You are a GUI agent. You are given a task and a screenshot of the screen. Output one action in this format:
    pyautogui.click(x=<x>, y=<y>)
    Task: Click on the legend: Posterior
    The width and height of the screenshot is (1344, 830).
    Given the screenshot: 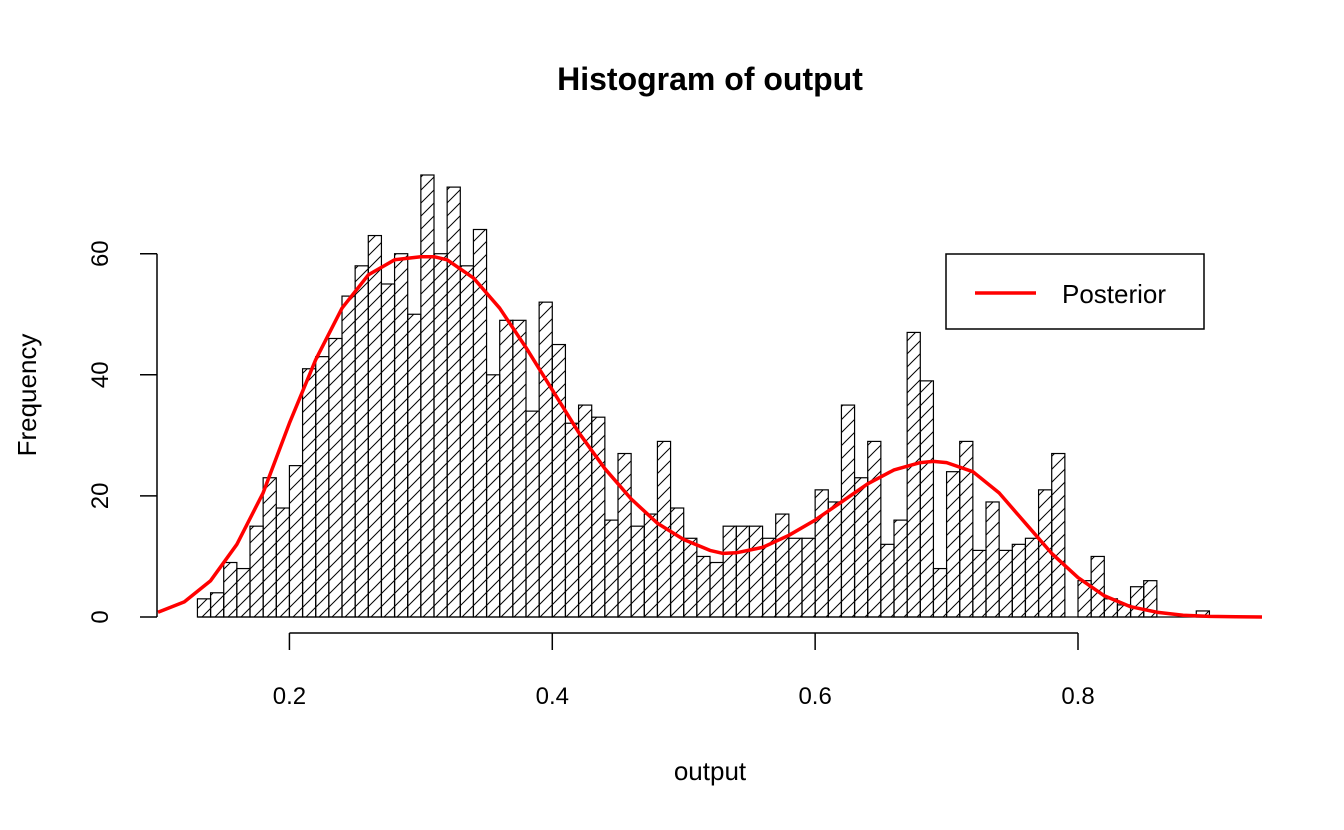 What is the action you would take?
    pyautogui.click(x=1075, y=291)
    